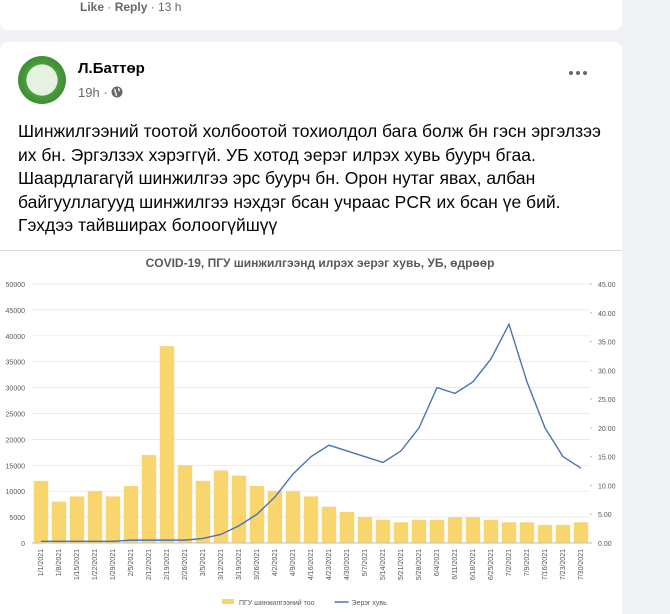  What do you see at coordinates (607, 314) in the screenshot?
I see `y2-tick-label: 40.00` at bounding box center [607, 314].